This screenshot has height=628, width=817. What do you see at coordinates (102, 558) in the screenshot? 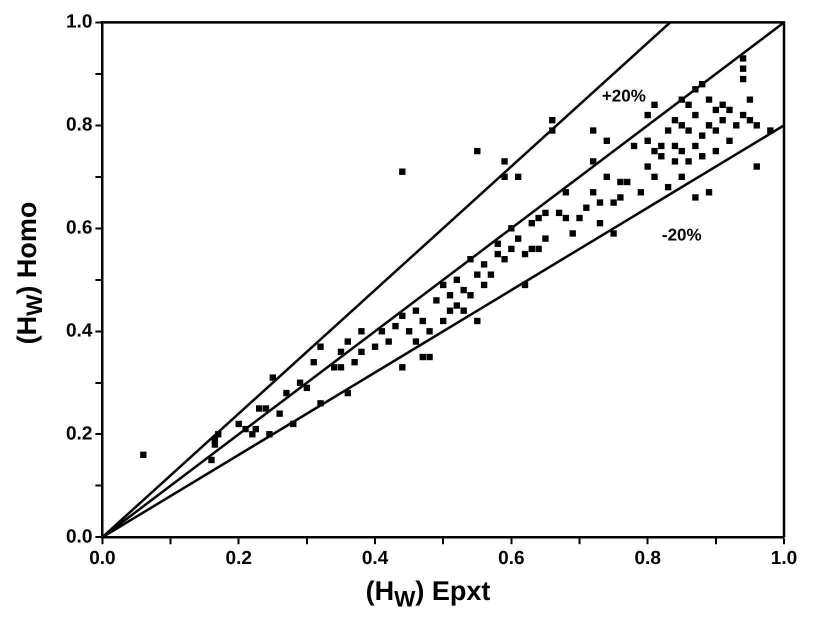
I see `x-tick-label: 0.0` at bounding box center [102, 558].